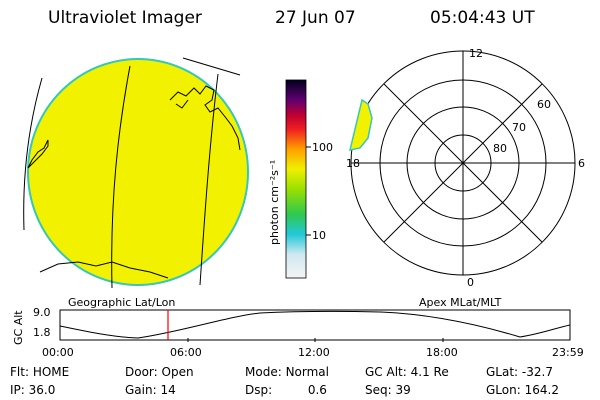  What do you see at coordinates (296, 179) in the screenshot?
I see `colorbar` at bounding box center [296, 179].